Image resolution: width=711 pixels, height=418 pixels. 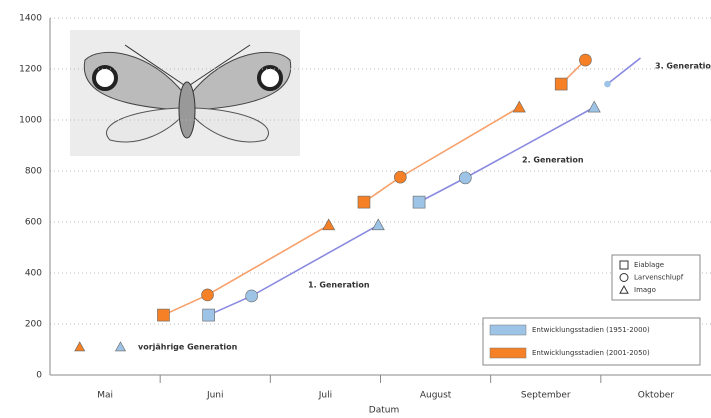 What do you see at coordinates (33, 325) in the screenshot?
I see `y-tick-label: 200` at bounding box center [33, 325].